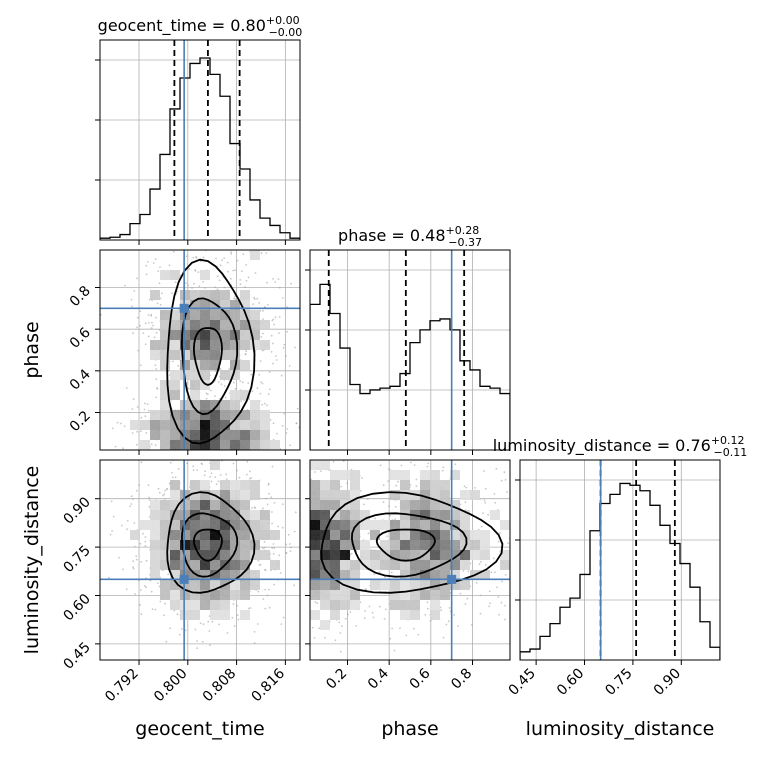 Image resolution: width=760 pixels, height=760 pixels. Describe the element at coordinates (269, 685) in the screenshot. I see `x-tick-label: 0.816` at that location.